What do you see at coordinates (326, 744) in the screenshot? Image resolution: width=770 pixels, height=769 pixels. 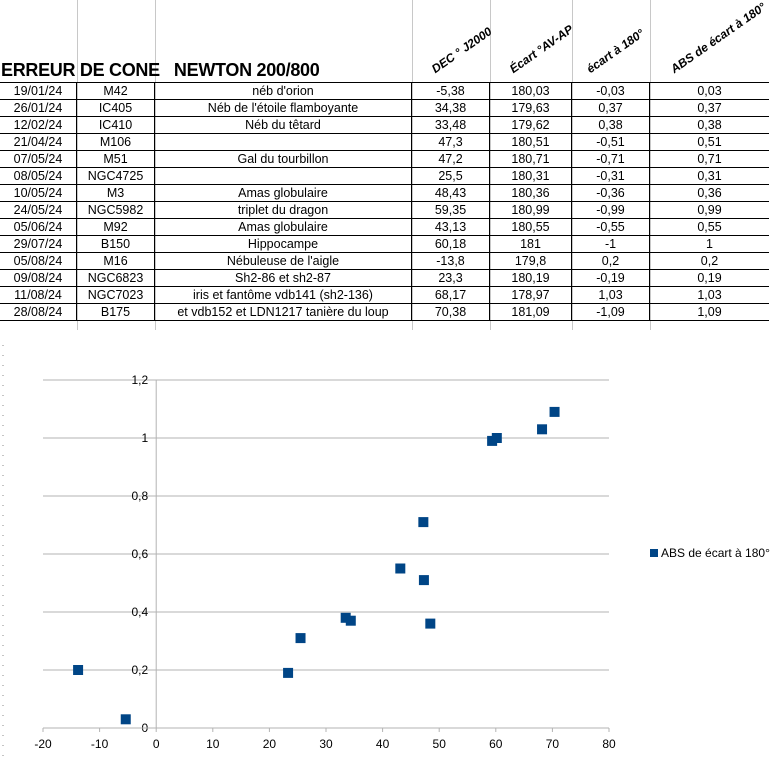 I see `x-tick-label: 30` at bounding box center [326, 744].